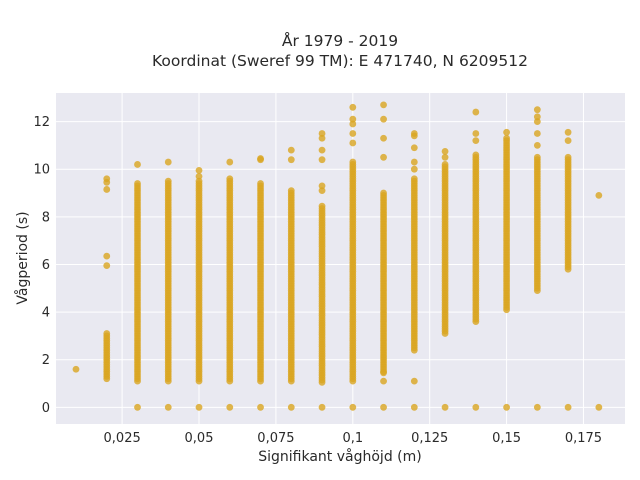 The image size is (640, 480). Describe the element at coordinates (46, 265) in the screenshot. I see `y-tick-label: 6` at that location.